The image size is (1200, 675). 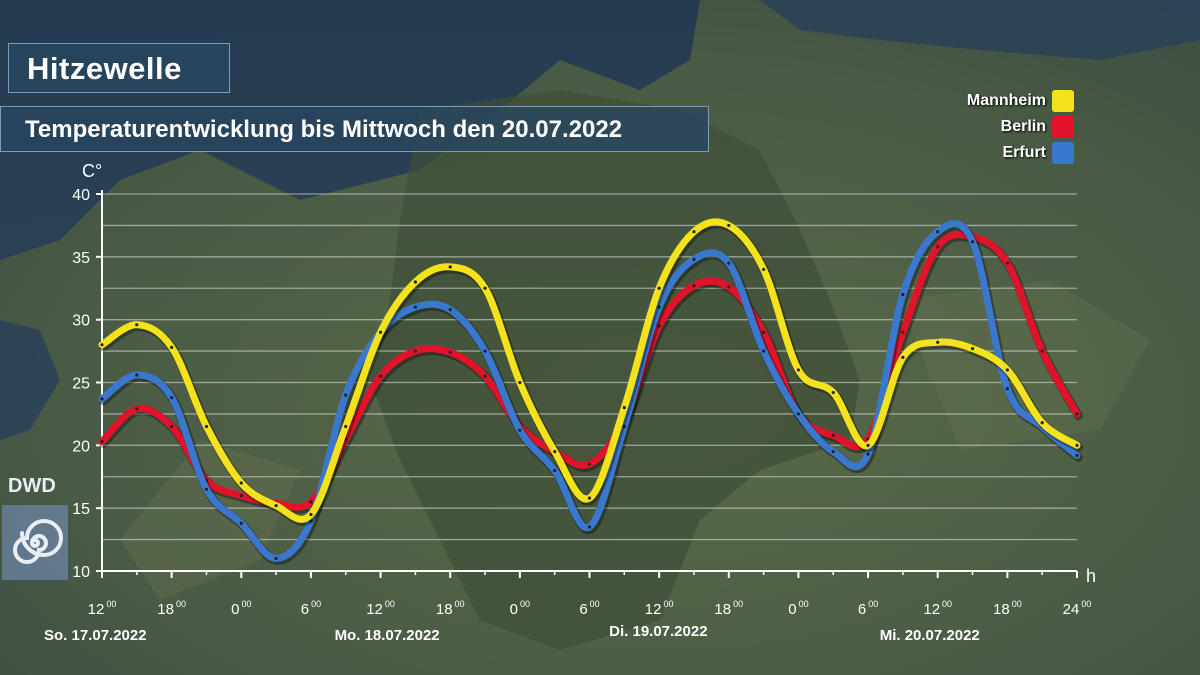 I want to click on legend: Mannheim Berlin Erfurt, so click(x=1020, y=127).